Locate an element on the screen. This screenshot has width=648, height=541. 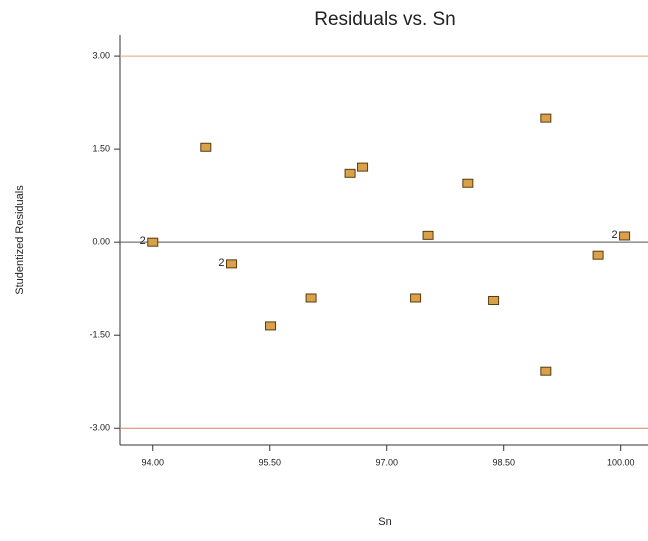
y-tick-label: 3.00 is located at coordinates (101, 55).